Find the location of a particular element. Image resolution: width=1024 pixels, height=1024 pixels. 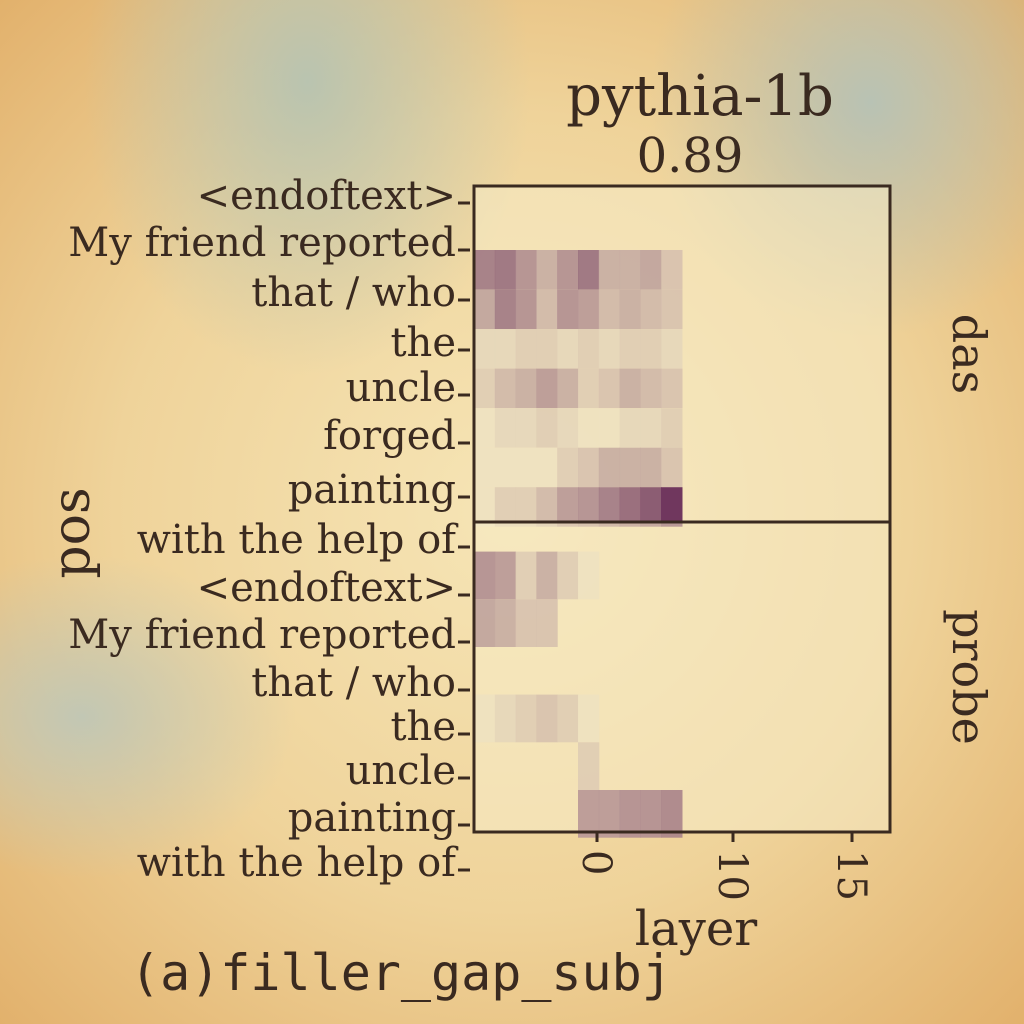

panel-name: probe is located at coordinates (969, 677).